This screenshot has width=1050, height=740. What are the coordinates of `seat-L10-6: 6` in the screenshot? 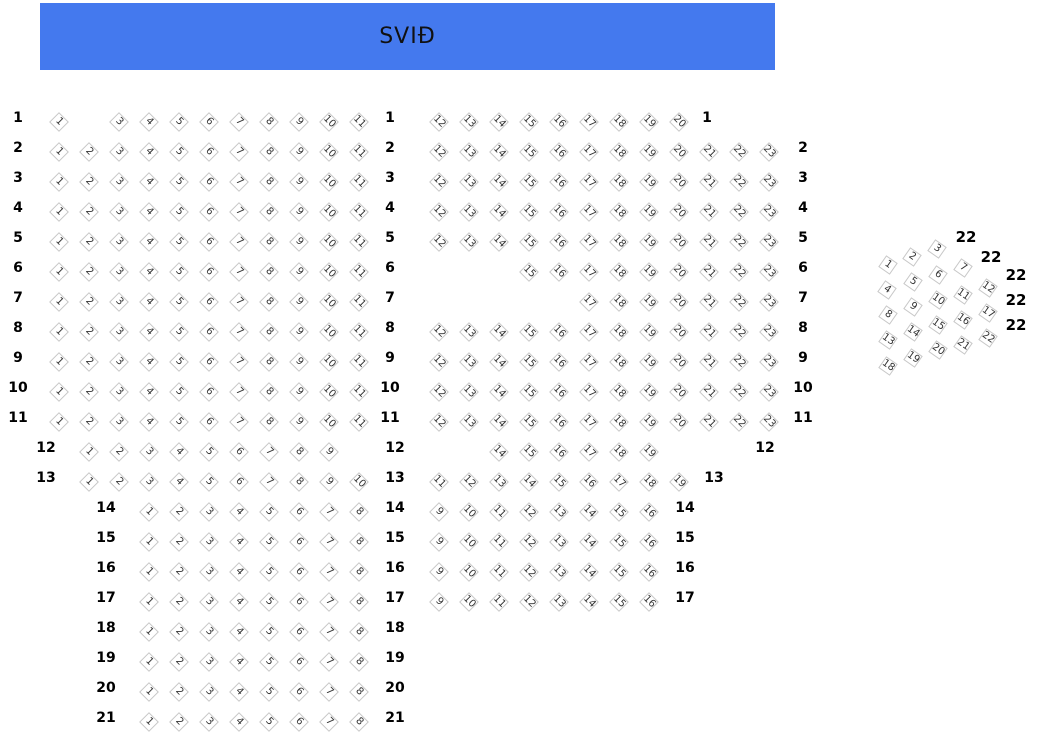 It's located at (209, 392).